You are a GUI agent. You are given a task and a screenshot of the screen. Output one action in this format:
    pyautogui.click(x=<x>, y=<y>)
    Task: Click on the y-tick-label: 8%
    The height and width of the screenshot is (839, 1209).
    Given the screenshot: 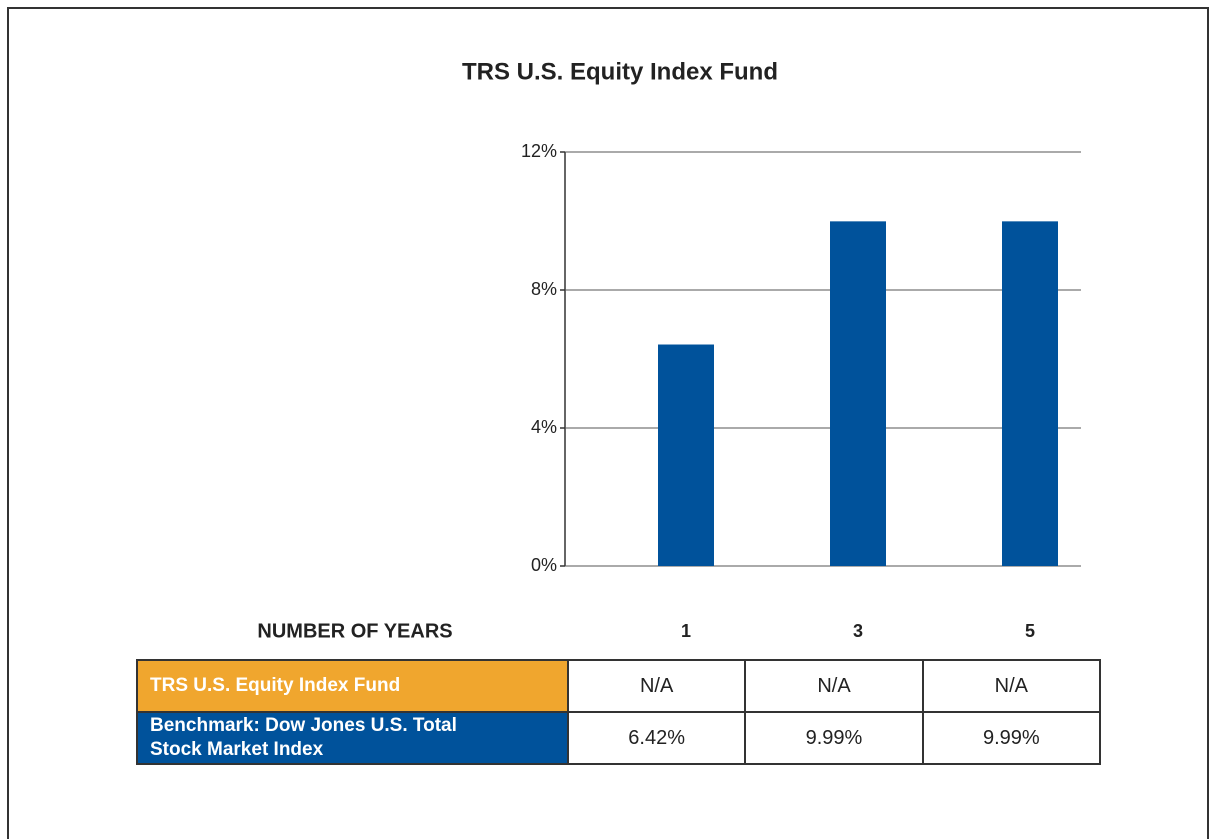 What is the action you would take?
    pyautogui.click(x=544, y=289)
    